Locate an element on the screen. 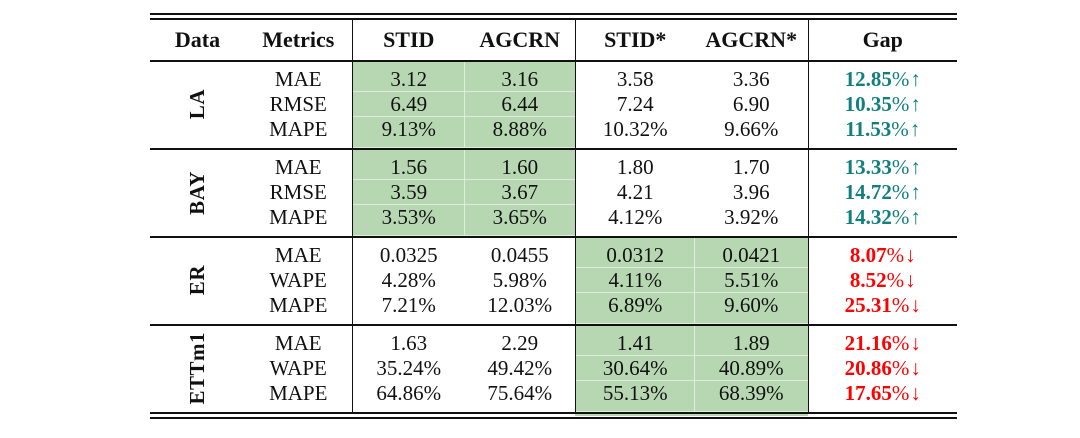  table-row: LA MAE 3.12 3.16 3.58 3.36 12.85%↑ is located at coordinates (553, 90).